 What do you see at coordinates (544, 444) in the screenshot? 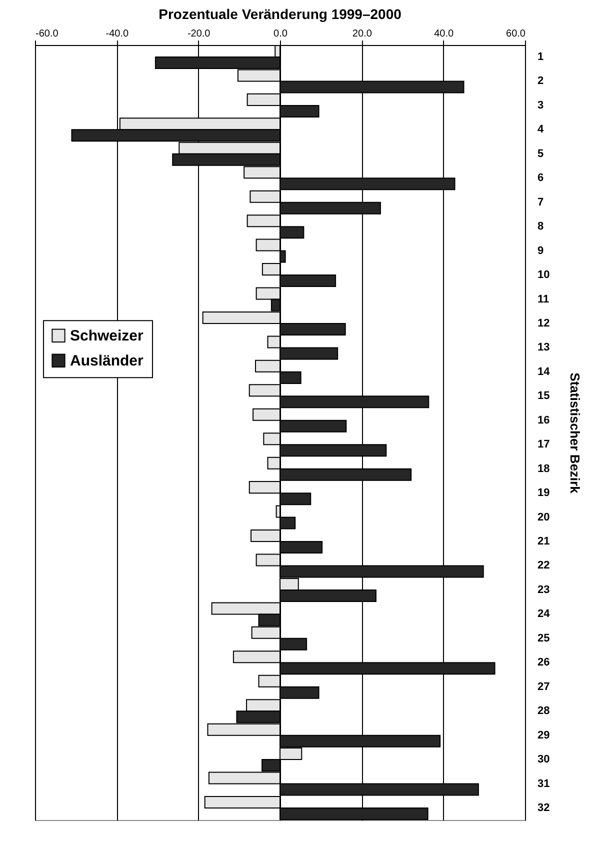
I see `y-tick-label: 17` at bounding box center [544, 444].